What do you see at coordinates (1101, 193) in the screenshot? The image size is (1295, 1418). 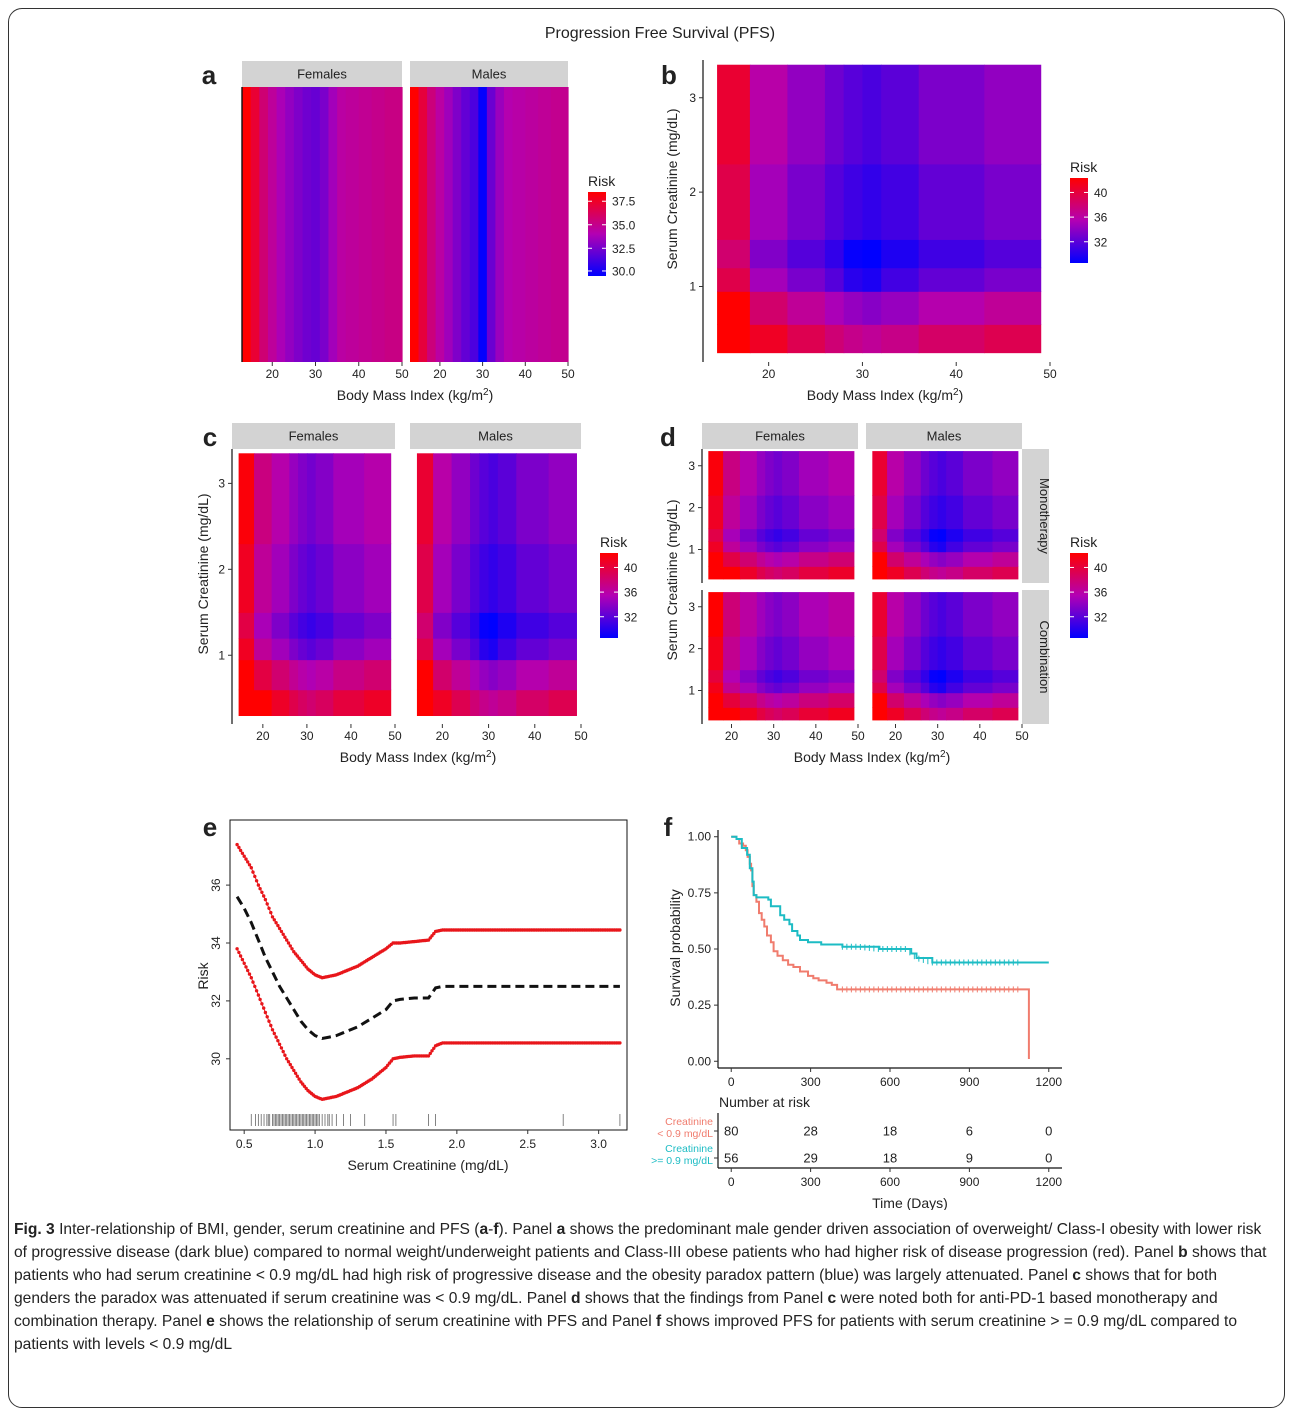 I see `legend-tick-label: 40` at bounding box center [1101, 193].